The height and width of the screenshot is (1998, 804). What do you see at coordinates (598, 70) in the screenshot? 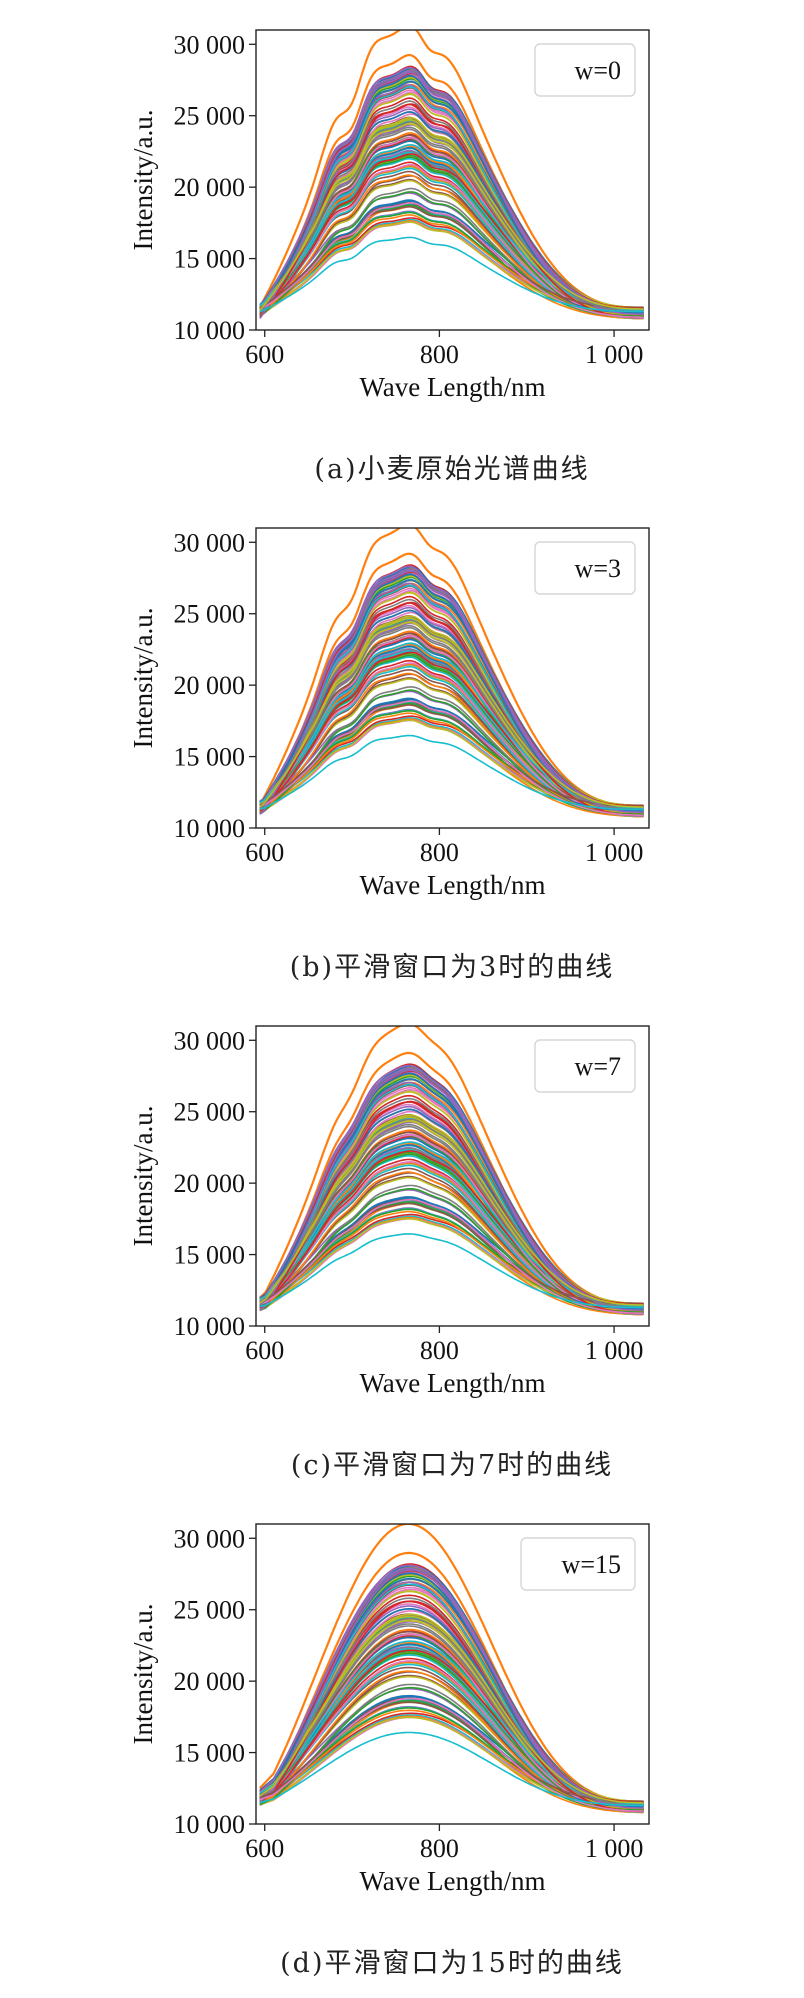
I see `legend-label: w=0` at bounding box center [598, 70].